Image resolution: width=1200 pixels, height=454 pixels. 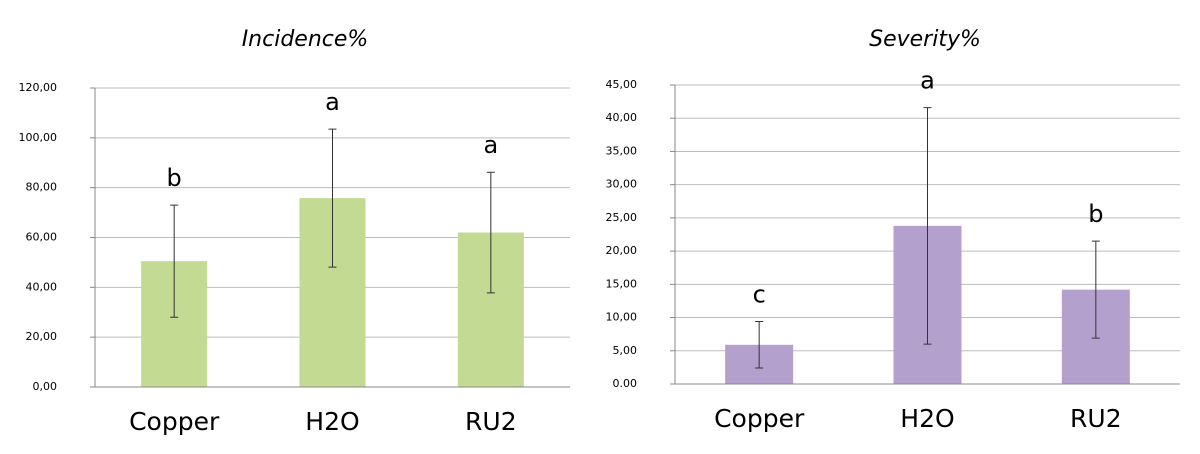 What do you see at coordinates (759, 295) in the screenshot?
I see `significance-letter: c` at bounding box center [759, 295].